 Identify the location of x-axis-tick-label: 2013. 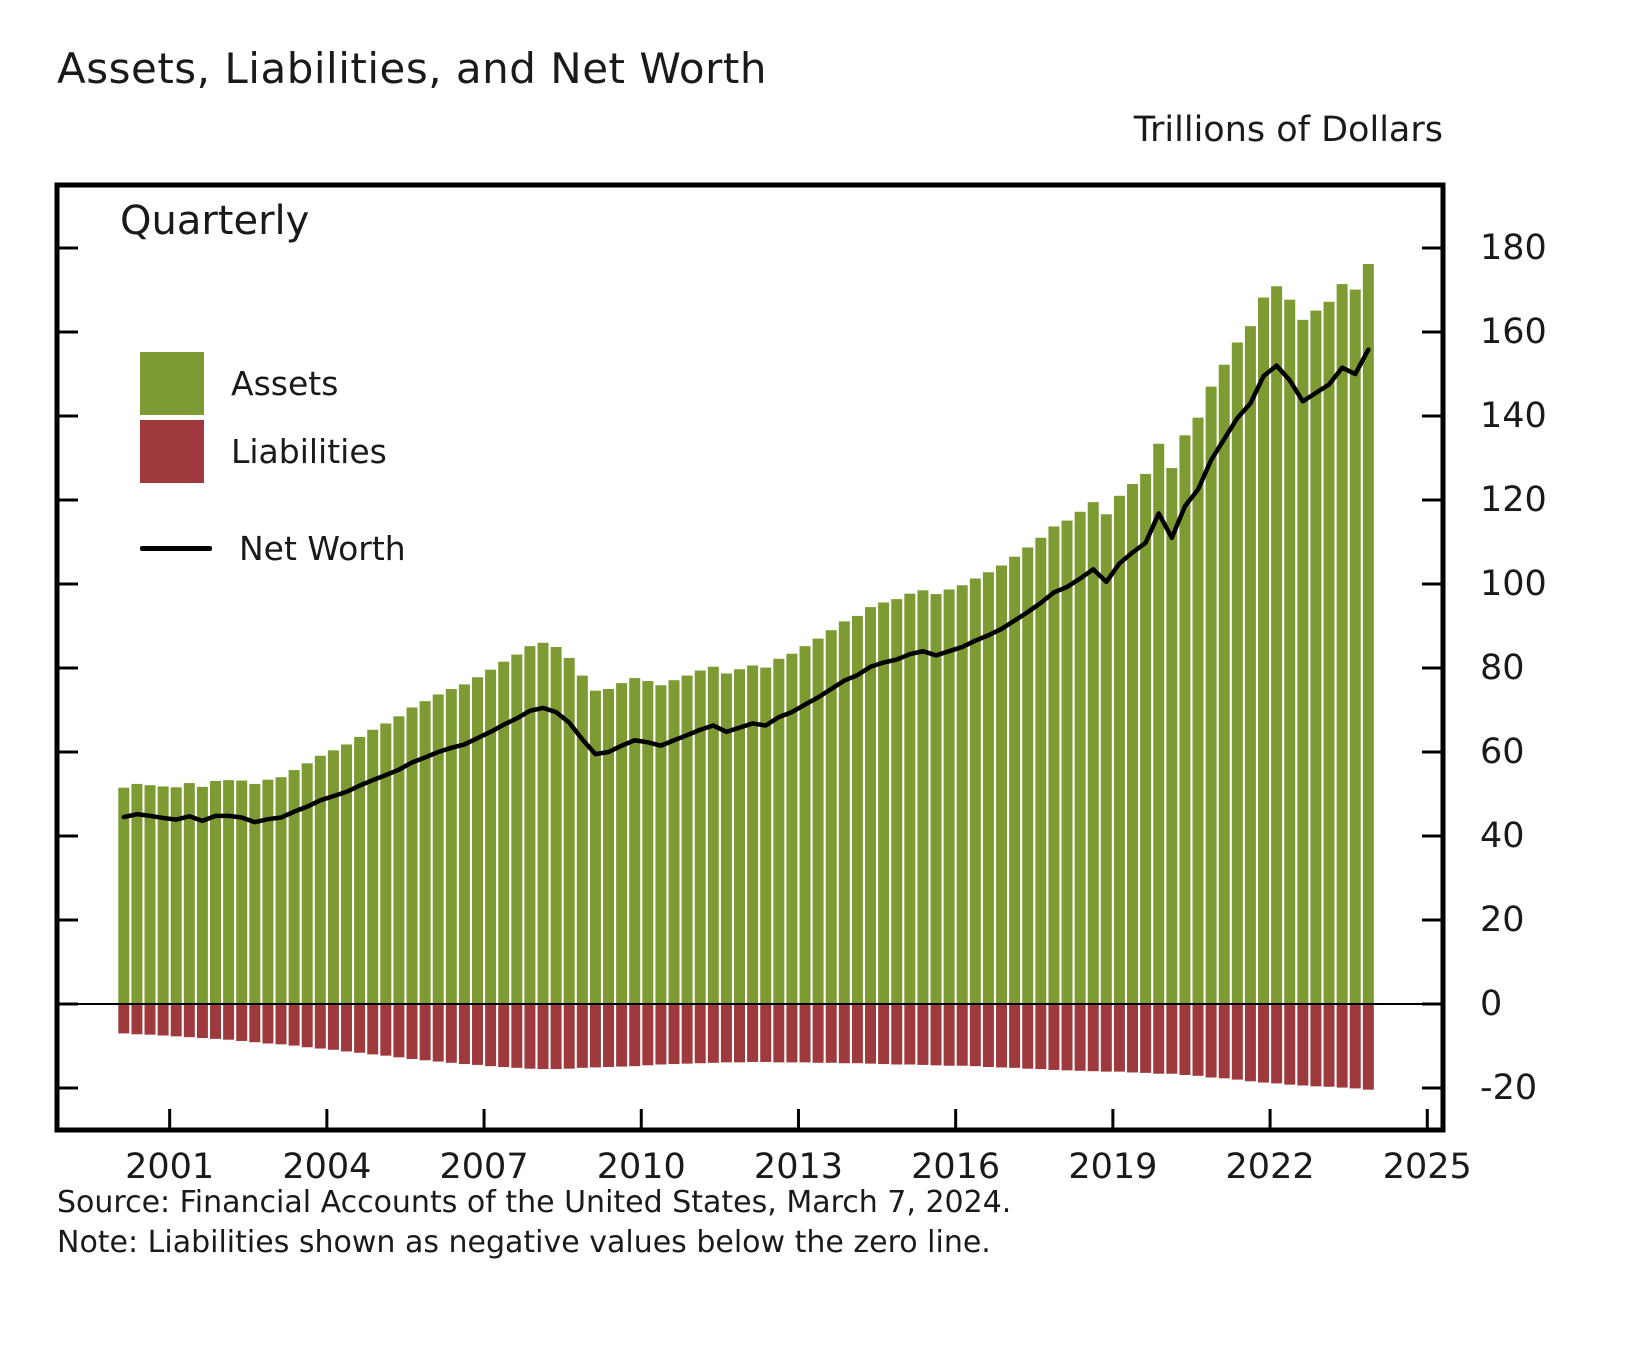
(798, 1167).